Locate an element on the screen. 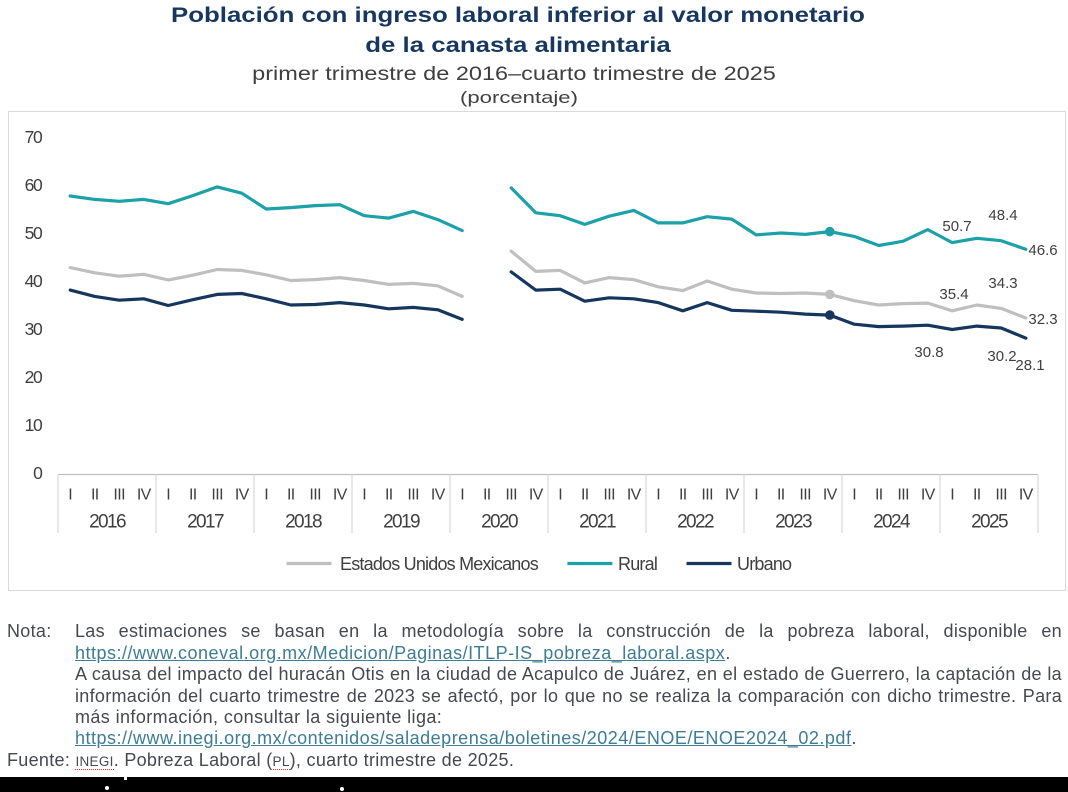 The width and height of the screenshot is (1068, 792). svg-text: 2025 is located at coordinates (989, 522).